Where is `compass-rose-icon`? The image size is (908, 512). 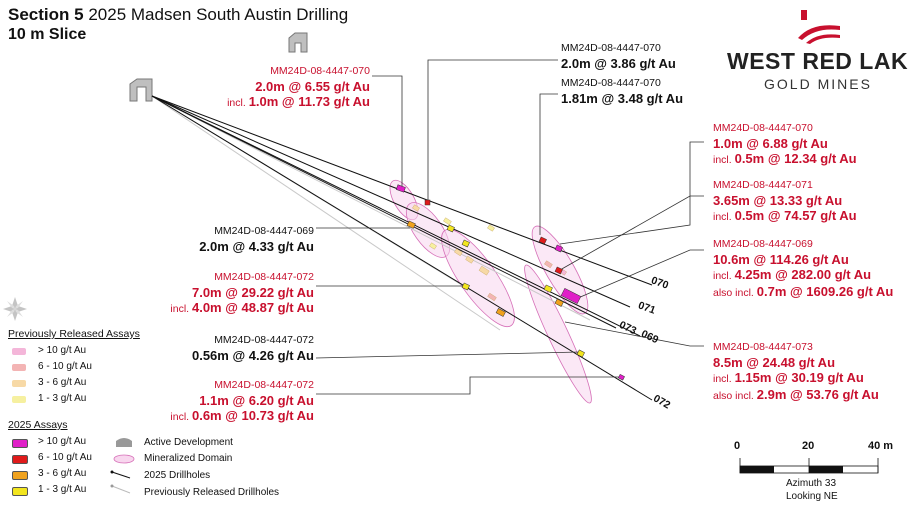 compass-rose-icon is located at coordinates (15, 309).